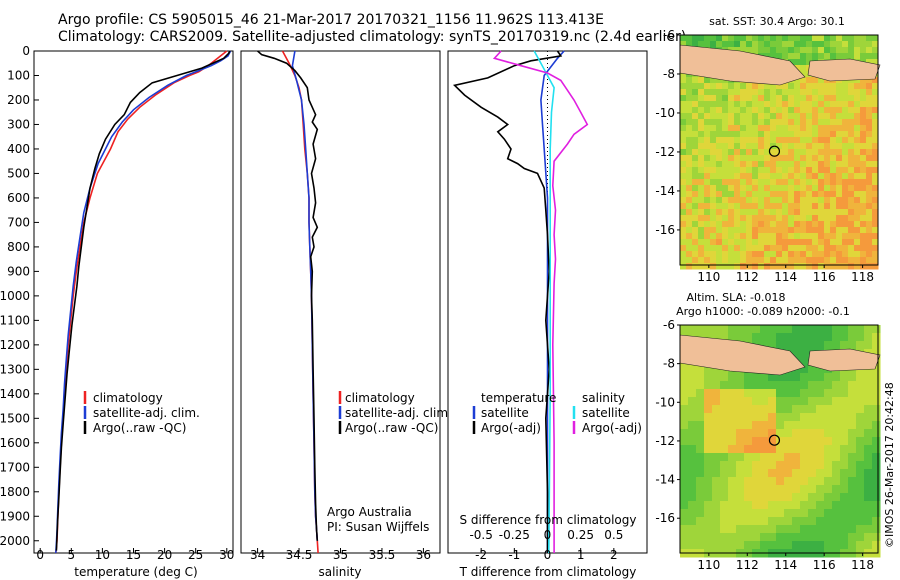  Describe the element at coordinates (18, 173) in the screenshot. I see `depth-tick-label: 500` at that location.